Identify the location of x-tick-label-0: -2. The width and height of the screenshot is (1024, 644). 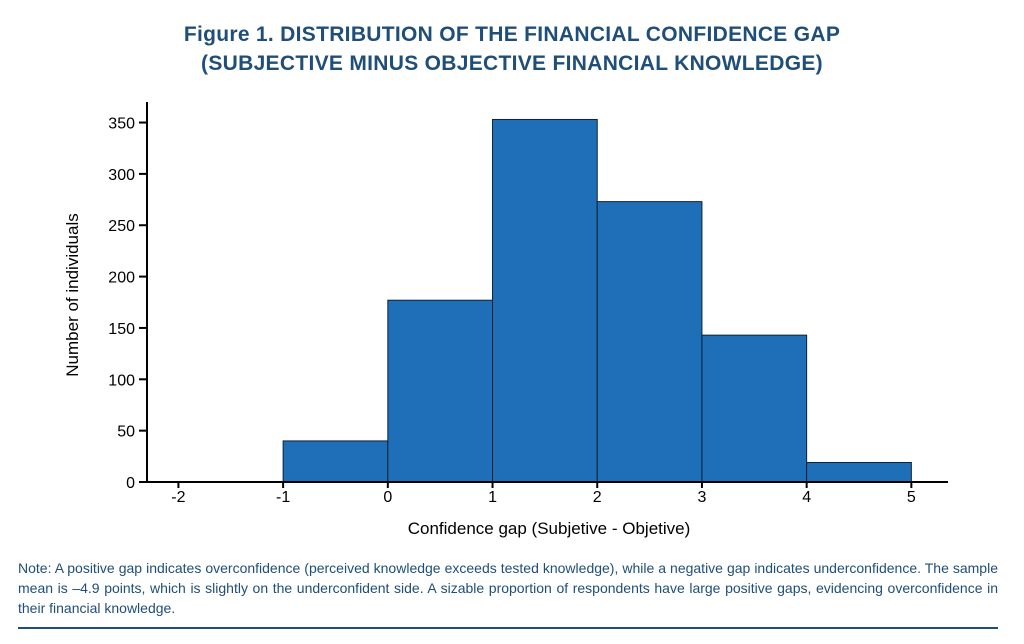
(178, 497).